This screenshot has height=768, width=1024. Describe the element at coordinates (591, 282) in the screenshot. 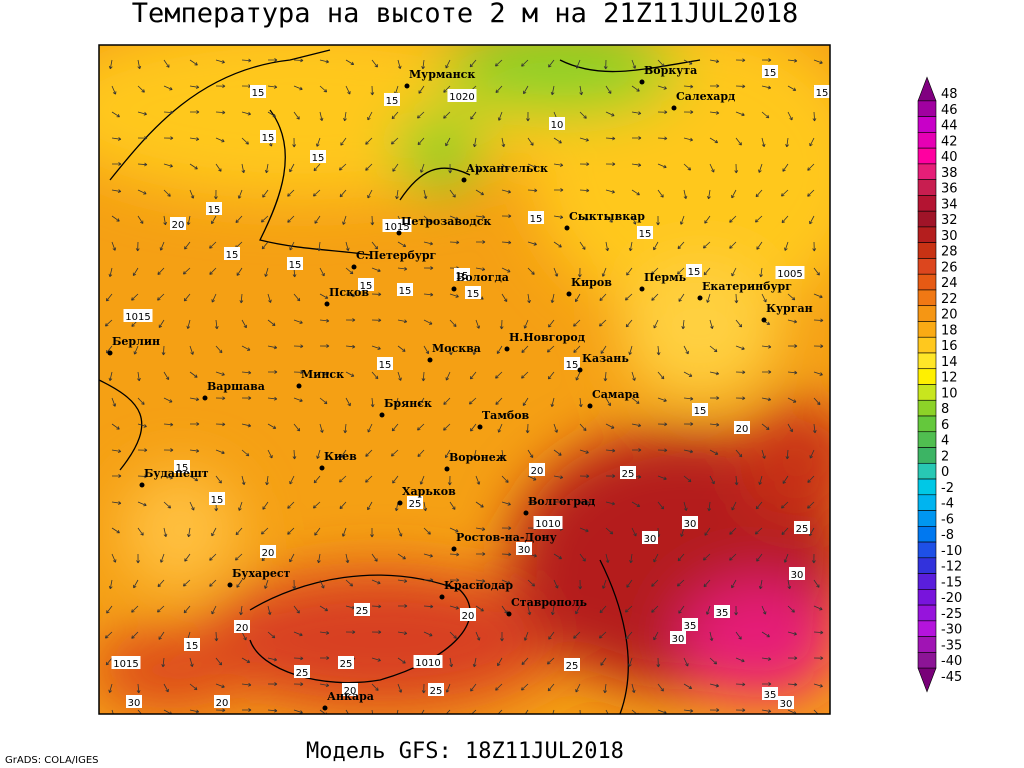

I see `city-label: Киров` at that location.